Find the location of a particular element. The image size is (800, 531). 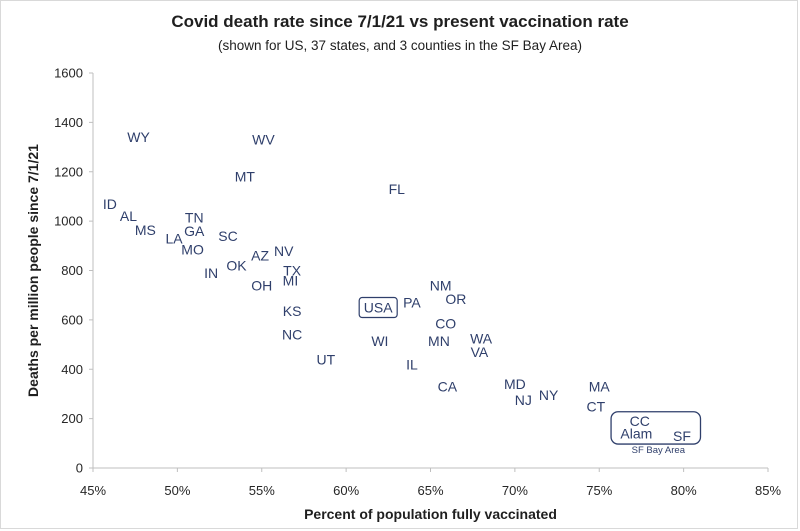

usa-highlight-box is located at coordinates (378, 307).